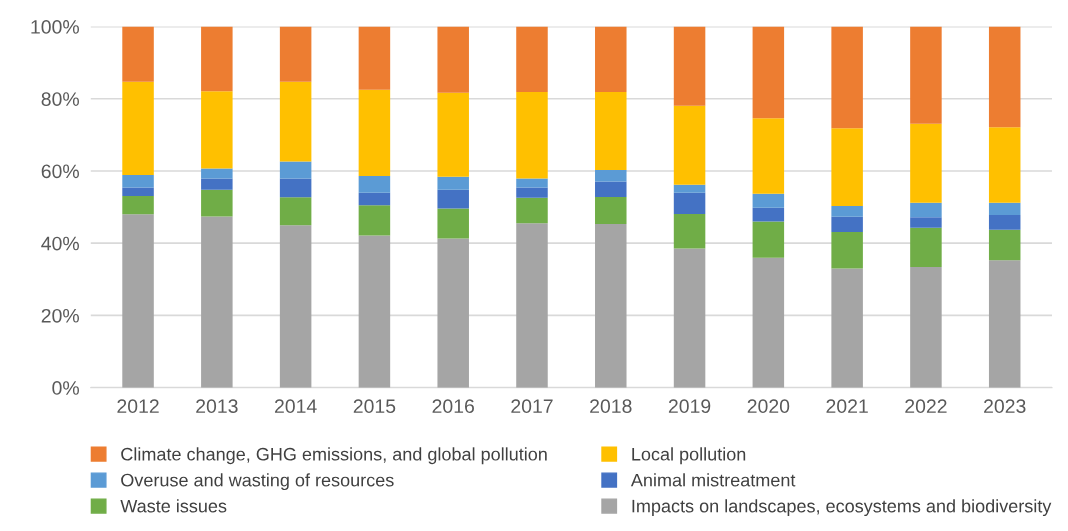  Describe the element at coordinates (60, 99) in the screenshot. I see `y-tick-label: 80%` at that location.